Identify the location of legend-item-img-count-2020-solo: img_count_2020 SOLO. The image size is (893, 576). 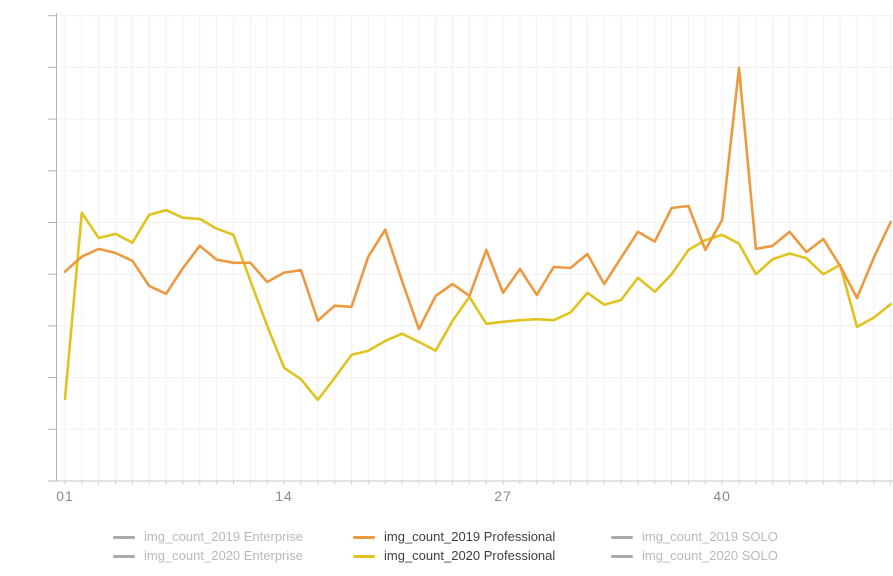
(694, 556).